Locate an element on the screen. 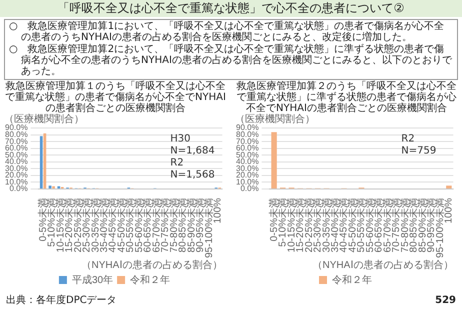  legend-label: 平成30年 is located at coordinates (93, 280).